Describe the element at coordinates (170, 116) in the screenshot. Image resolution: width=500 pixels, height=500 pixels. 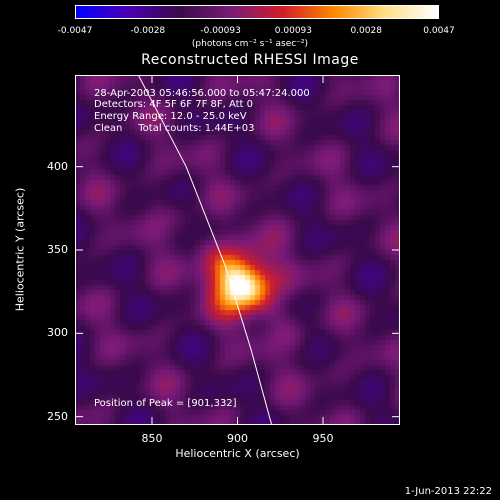
I see `energy-range-text: Energy Range: 12.0 - 25.0 keV` at that location.